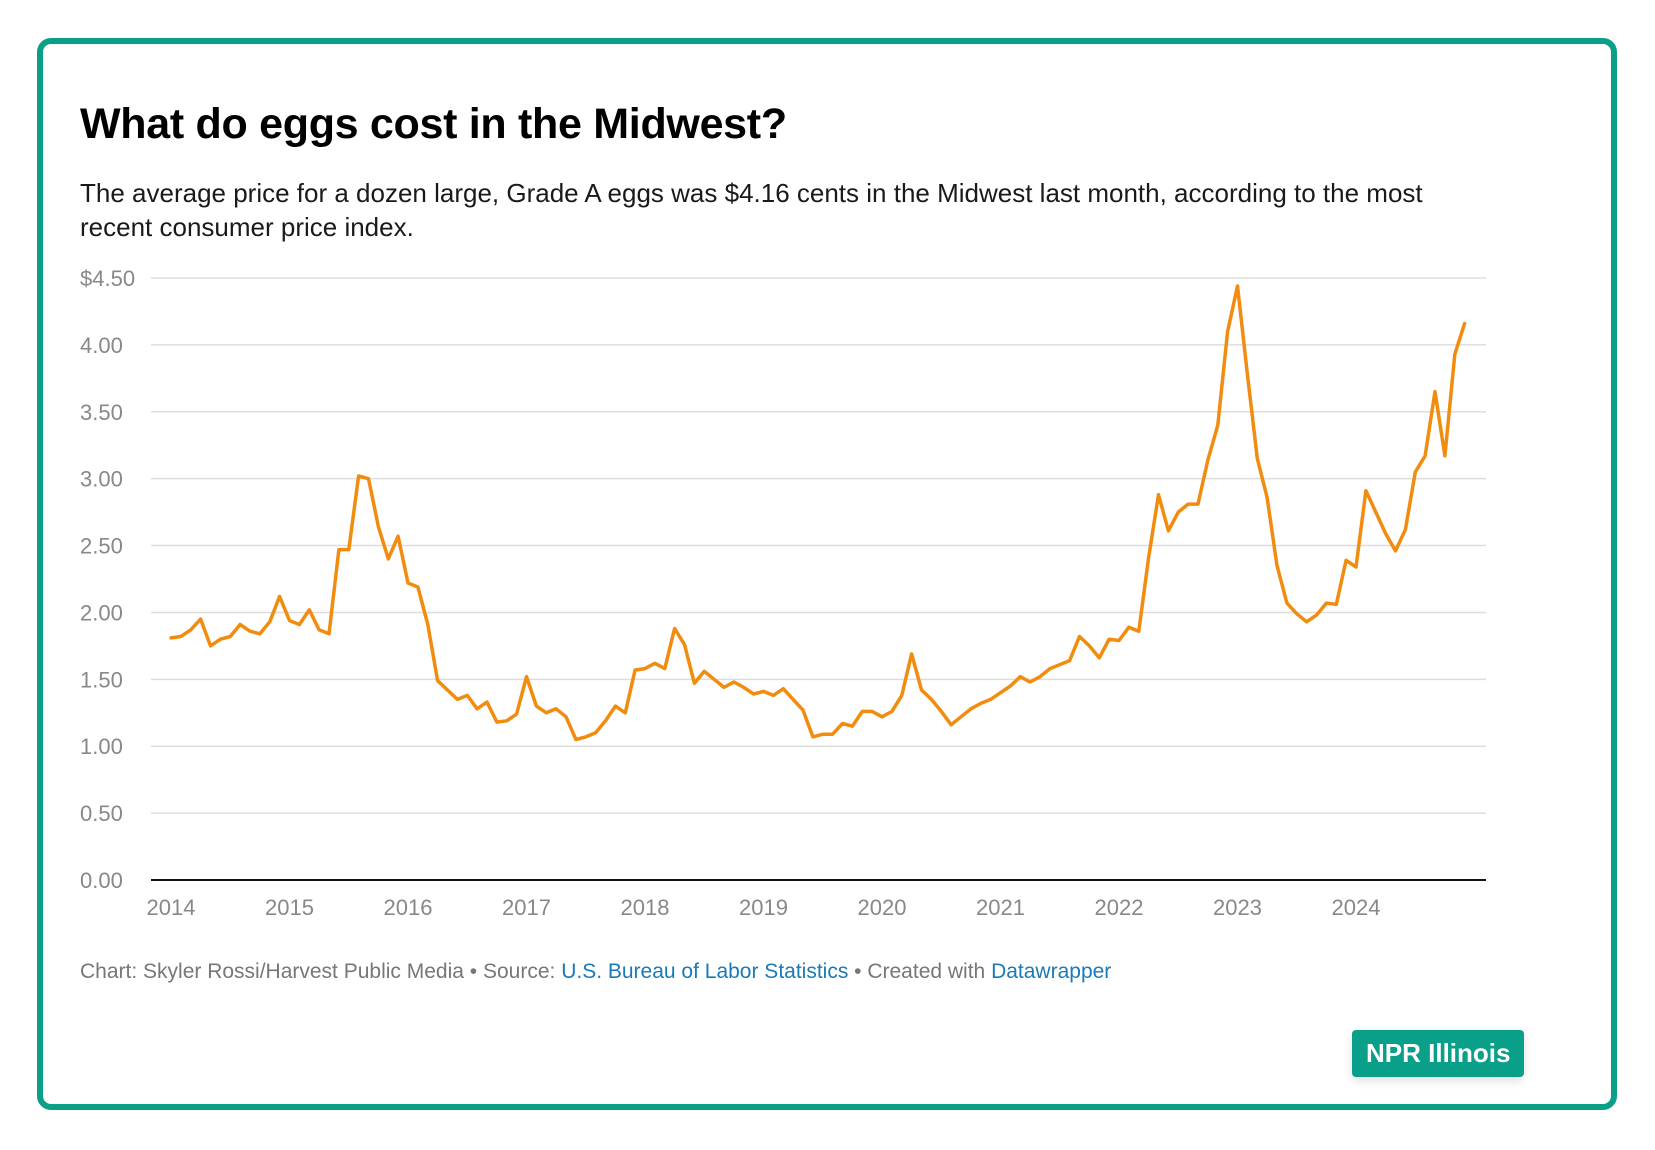  I want to click on y-tick-label: 2.00, so click(101, 612).